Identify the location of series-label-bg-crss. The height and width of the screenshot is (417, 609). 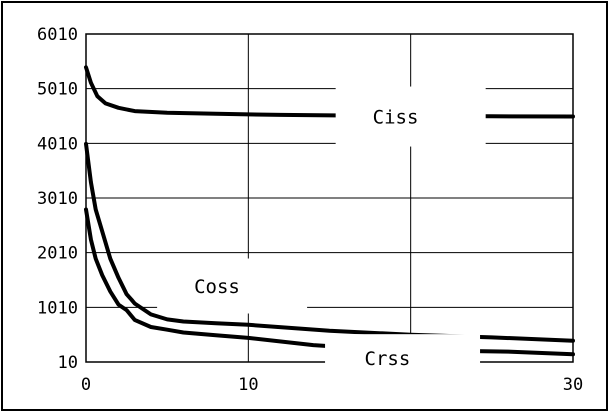
(403, 358).